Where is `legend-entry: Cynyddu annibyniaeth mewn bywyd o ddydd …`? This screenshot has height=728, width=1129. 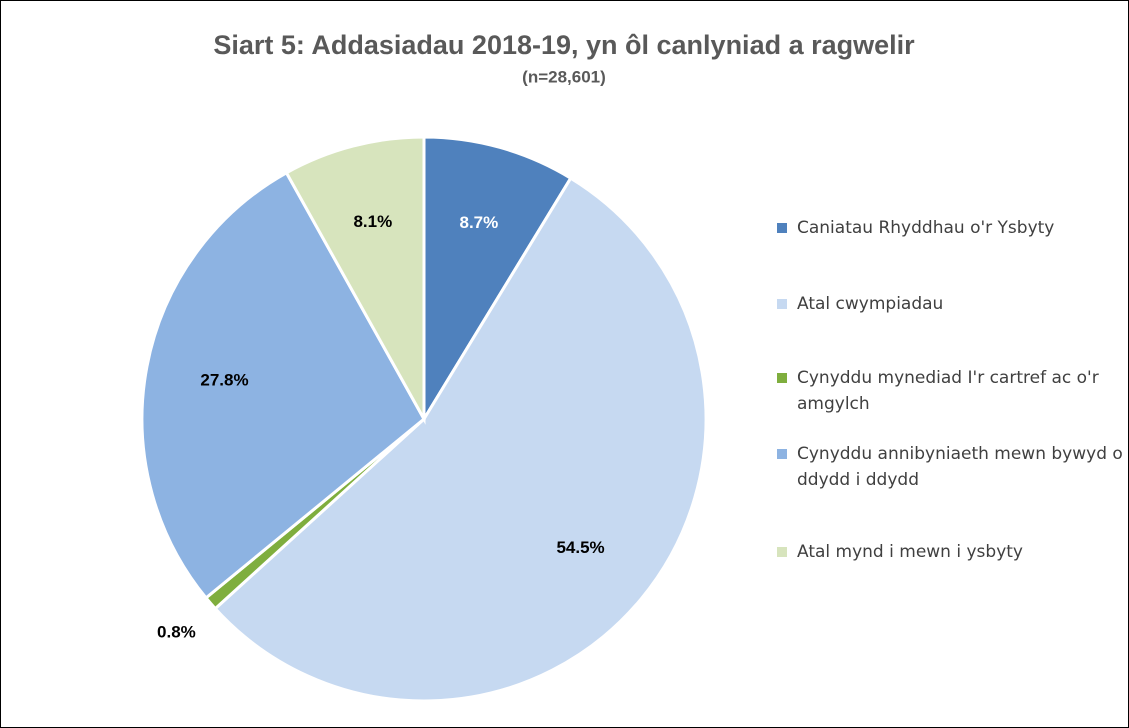
legend-entry: Cynyddu annibyniaeth mewn bywyd o ddydd … is located at coordinates (952, 467).